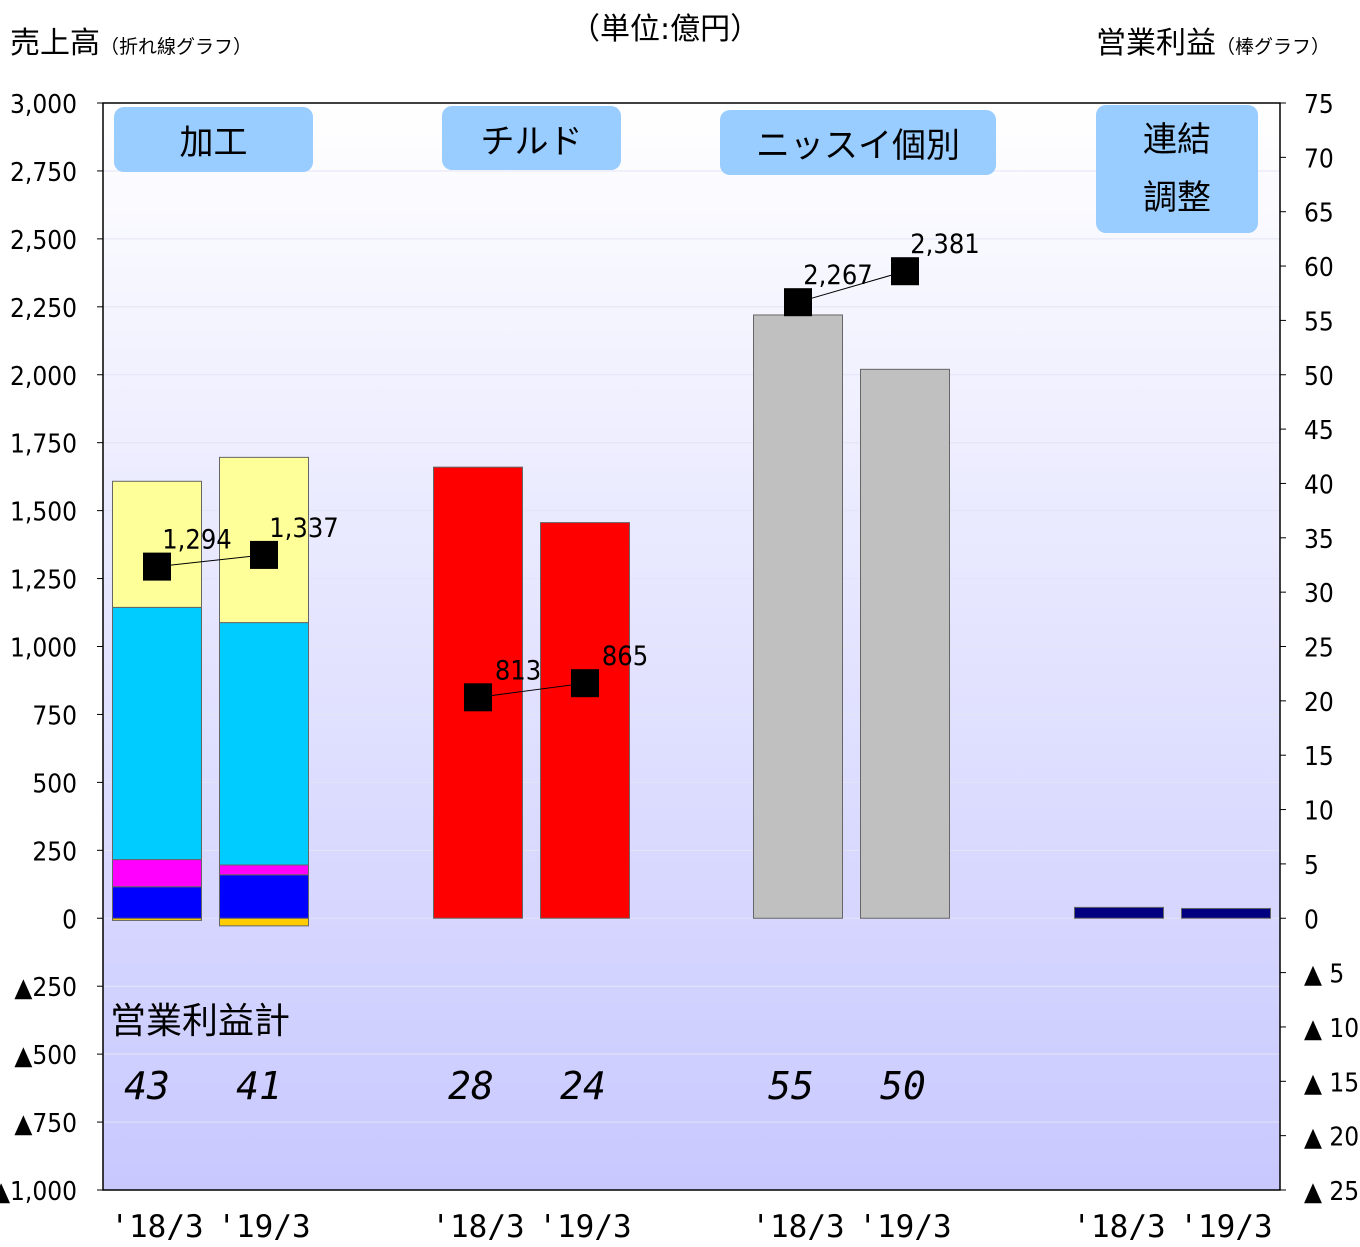  Describe the element at coordinates (38, 1192) in the screenshot. I see `left-tick-label: ▲1,000` at that location.